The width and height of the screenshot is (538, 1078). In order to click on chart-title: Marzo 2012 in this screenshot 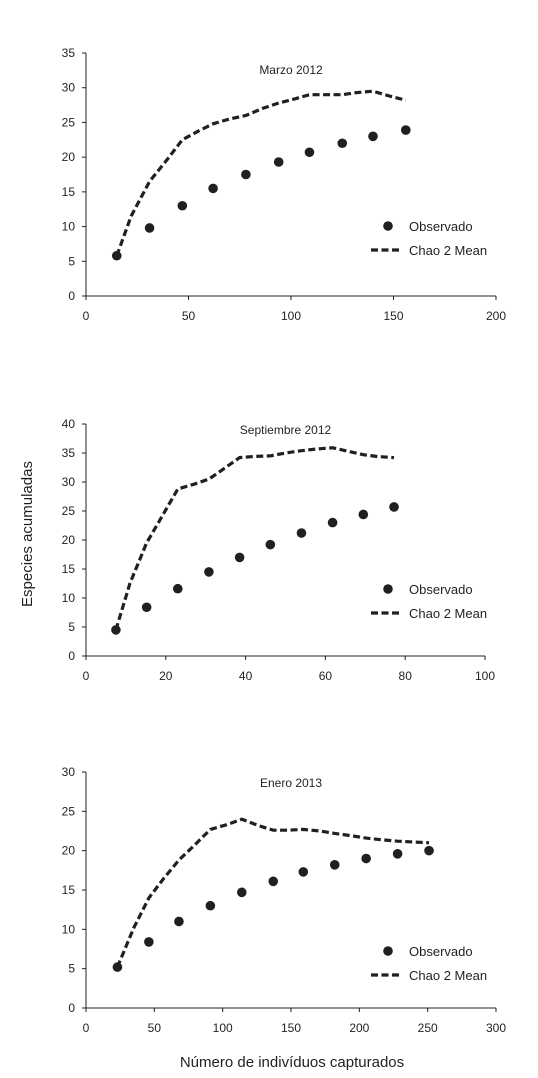, I will do `click(291, 70)`.